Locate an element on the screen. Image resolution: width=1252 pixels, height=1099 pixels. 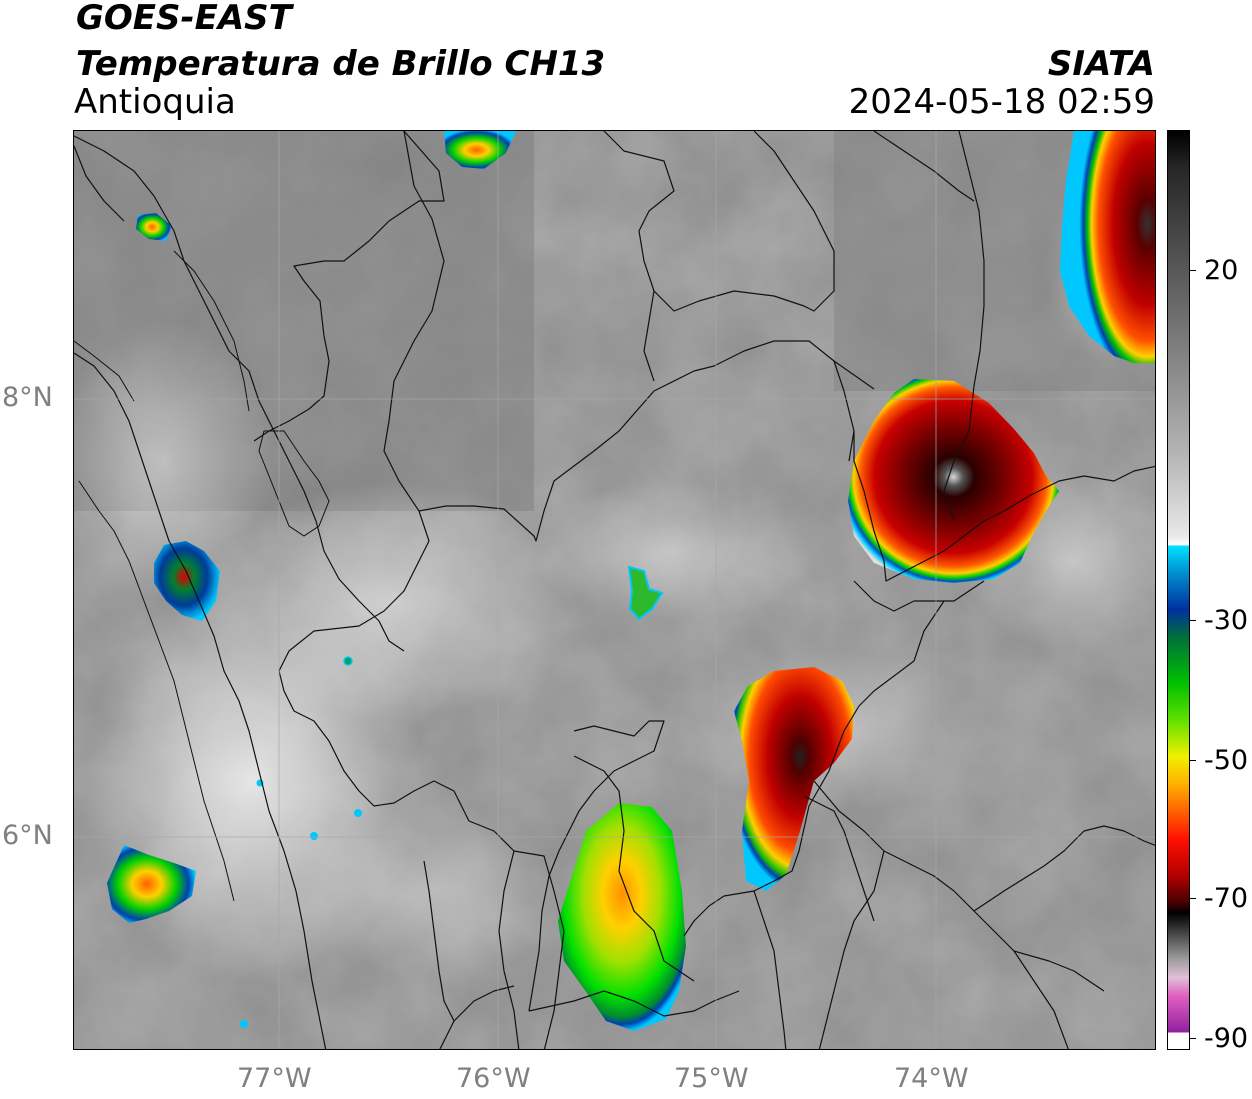
timestamp-label: 2024-05-18 02:59 is located at coordinates (1001, 102).